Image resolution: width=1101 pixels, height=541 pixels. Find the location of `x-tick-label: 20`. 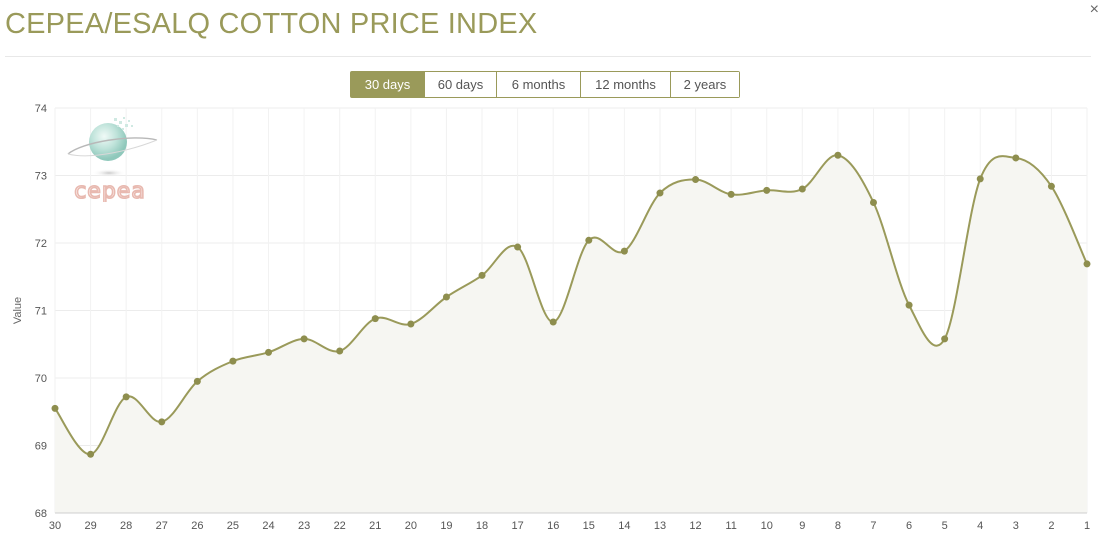

x-tick-label: 20 is located at coordinates (411, 526).